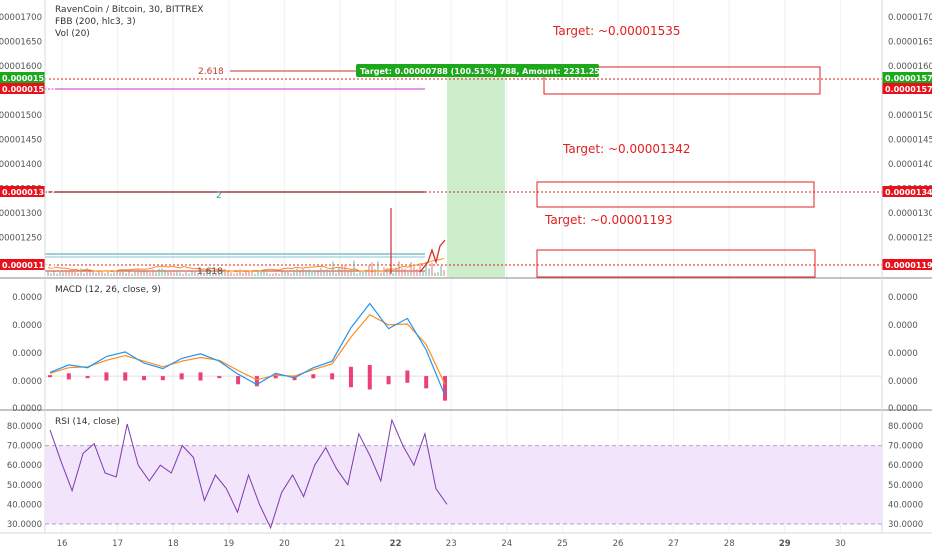  I want to click on rsi-right-tick: 40.0000, so click(905, 505).